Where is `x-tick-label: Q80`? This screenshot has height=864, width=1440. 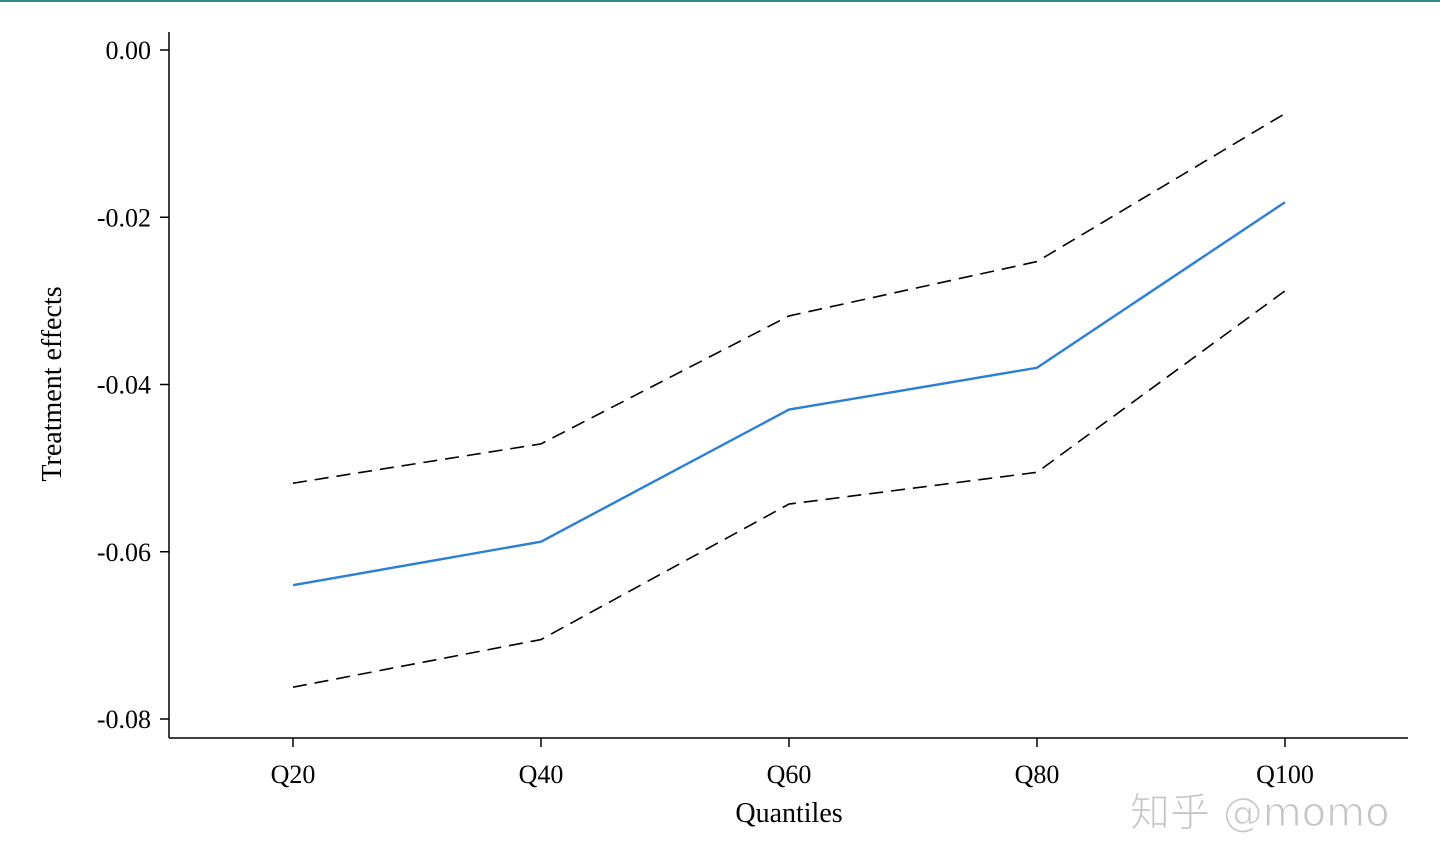 x-tick-label: Q80 is located at coordinates (1037, 774).